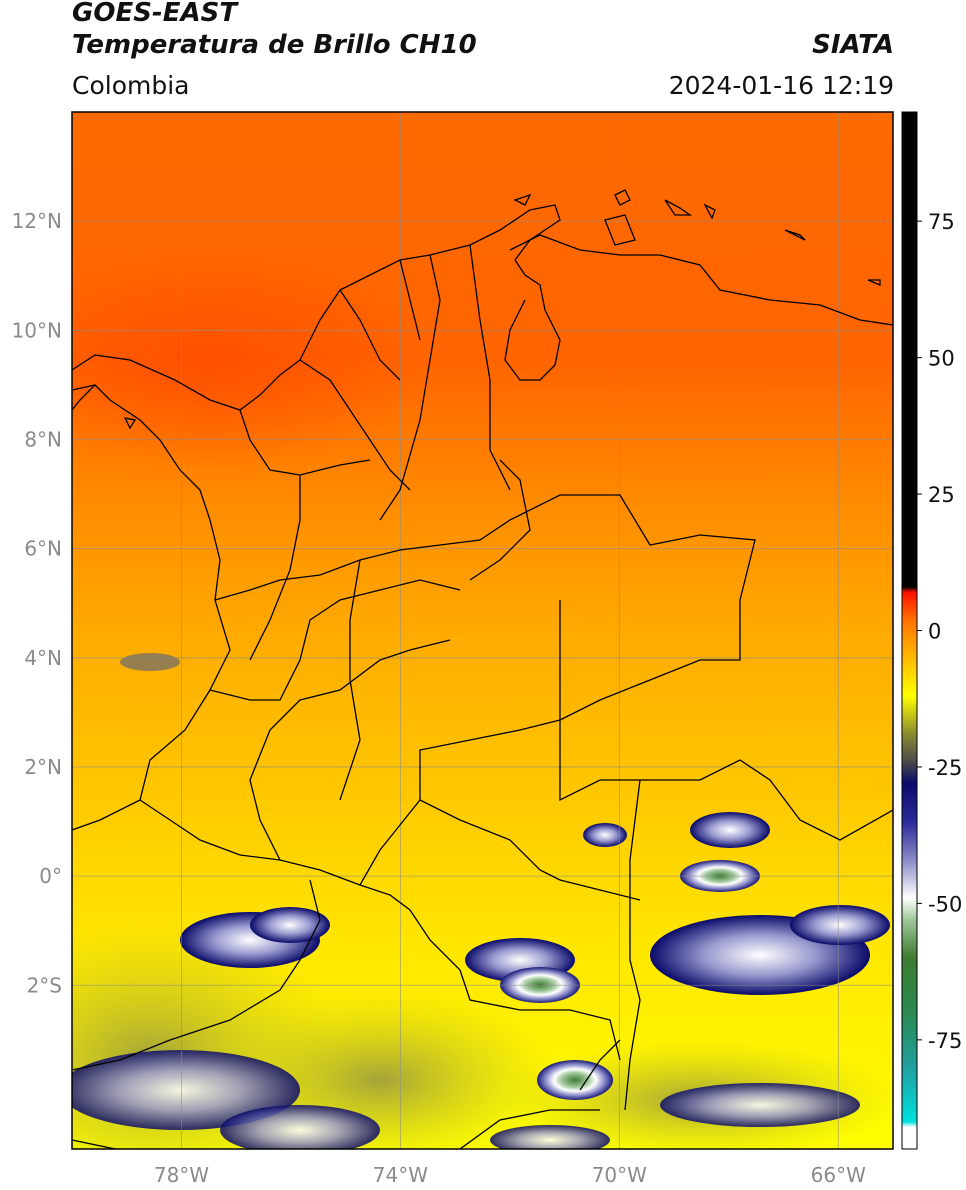 The image size is (966, 1190). I want to click on warm-region, so click(251, 360).